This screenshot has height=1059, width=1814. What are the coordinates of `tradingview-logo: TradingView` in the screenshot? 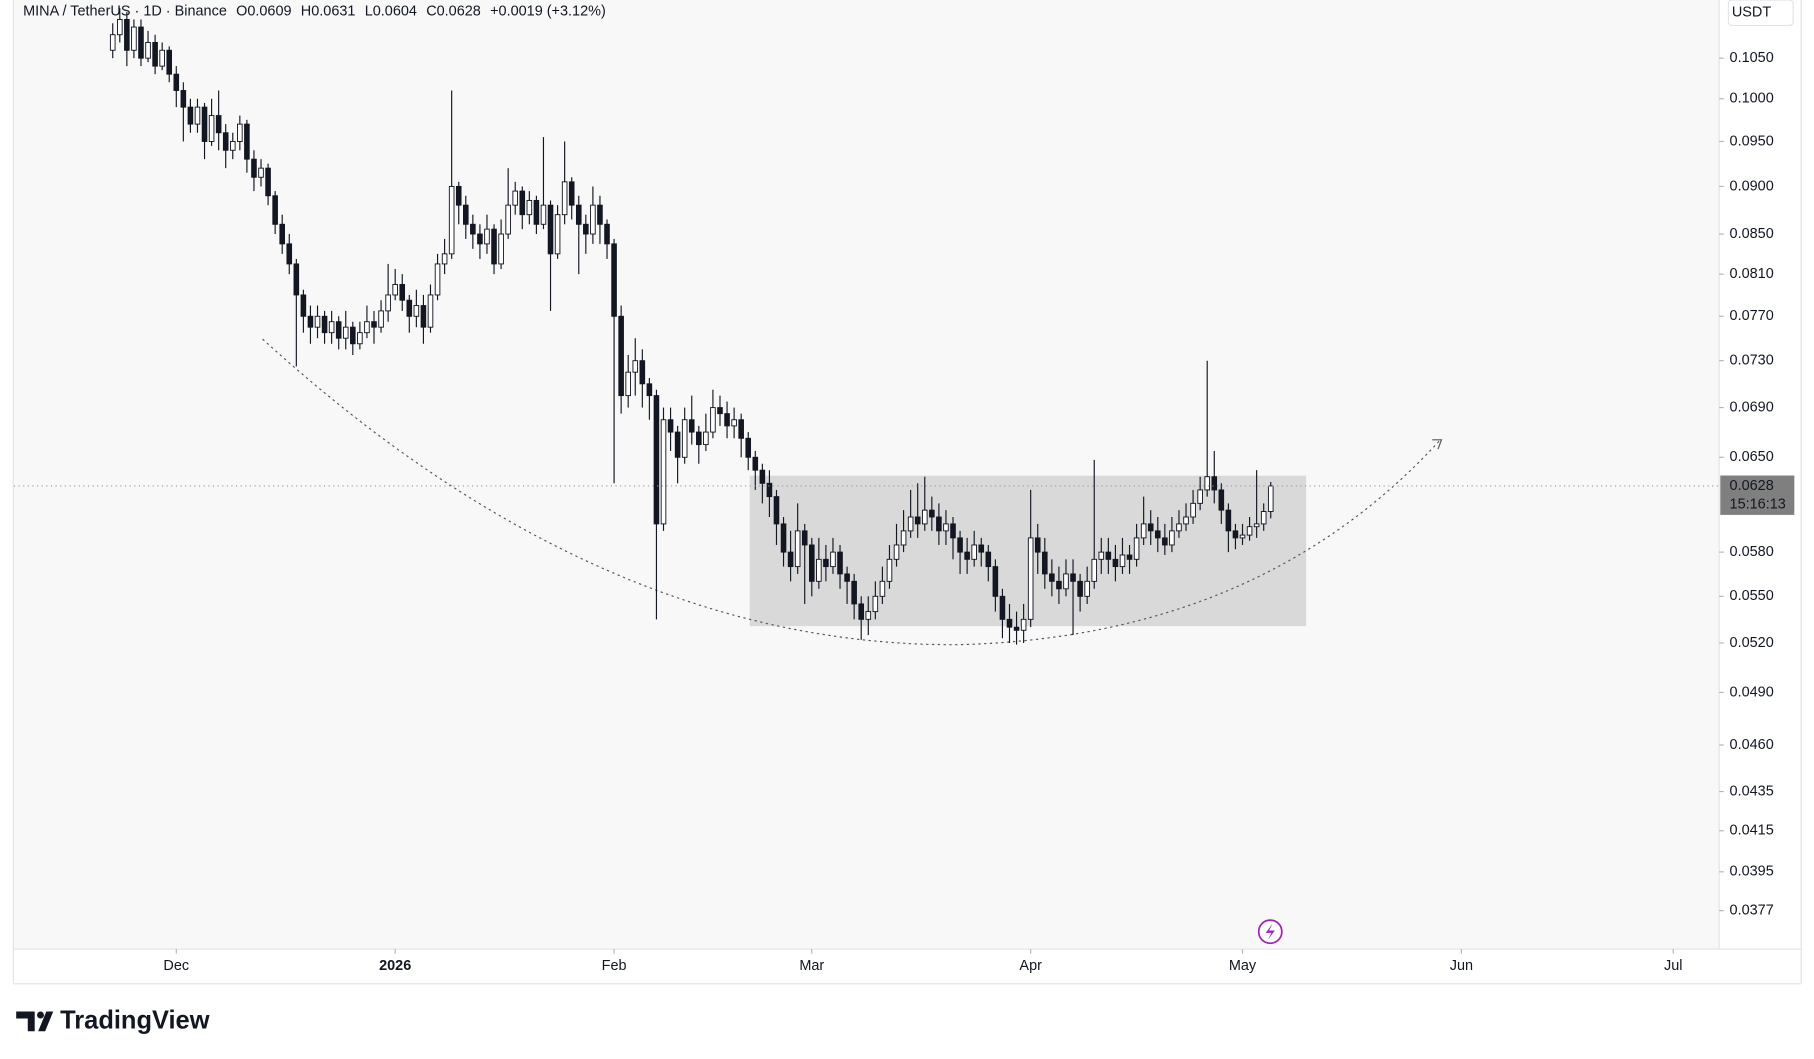 It's located at (113, 1021).